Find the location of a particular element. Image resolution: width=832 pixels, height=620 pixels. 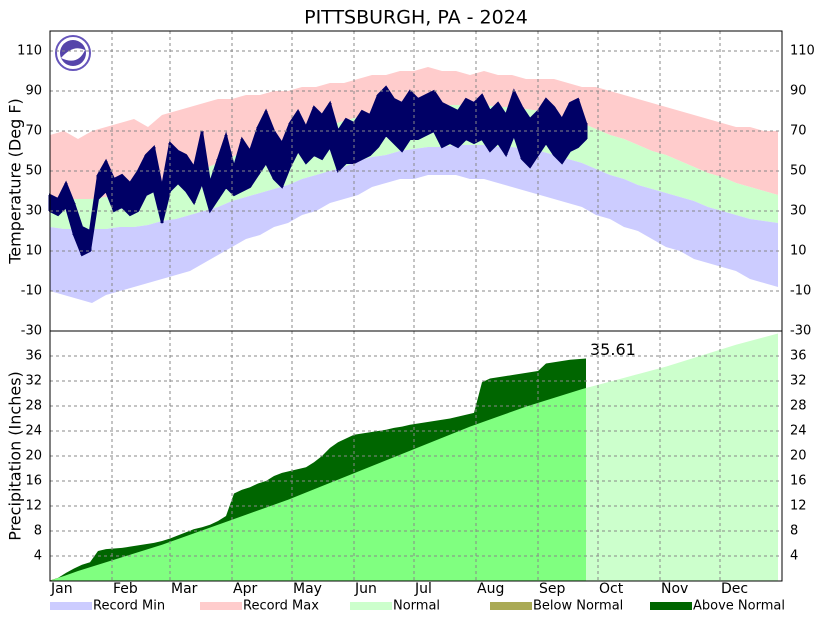

y-tick-label: 12 is located at coordinates (33, 506).